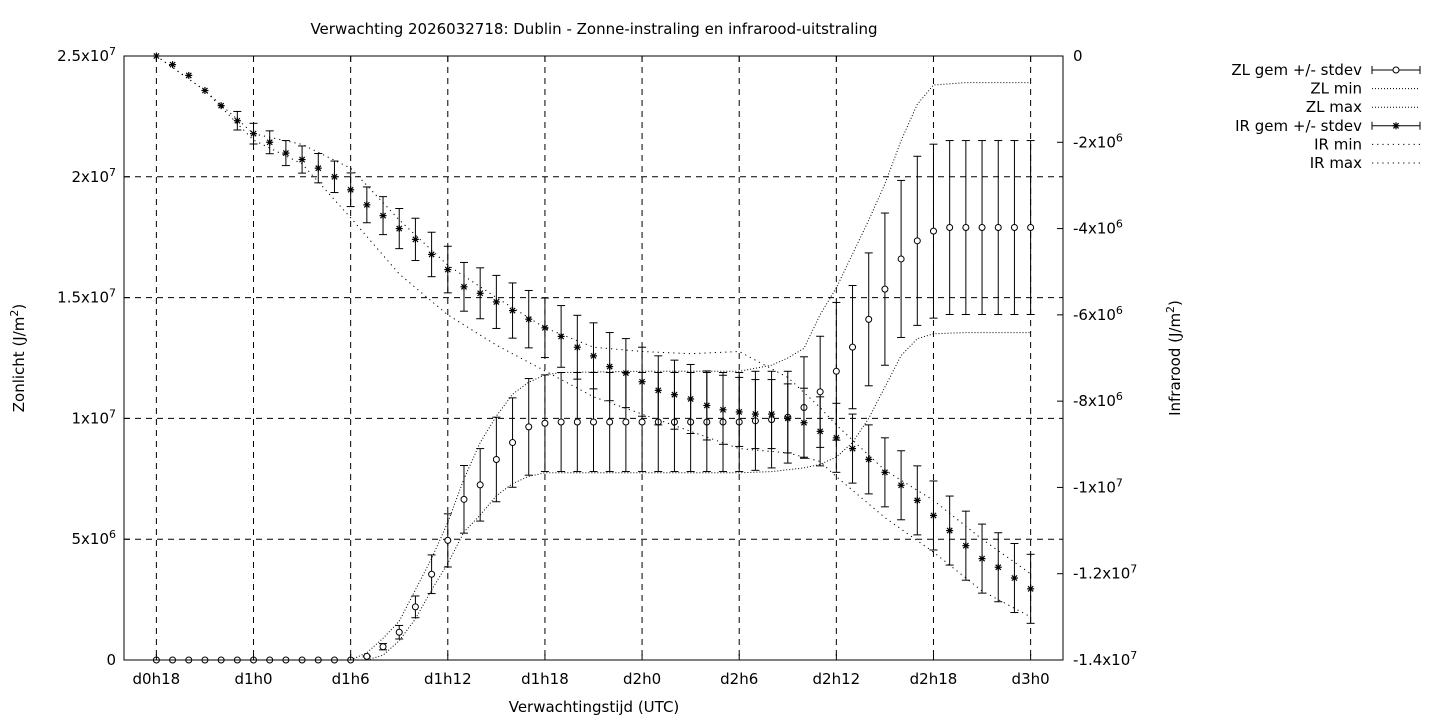  Describe the element at coordinates (1105, 573) in the screenshot. I see `y-right-tick-label: -1.2x10⁷` at that location.